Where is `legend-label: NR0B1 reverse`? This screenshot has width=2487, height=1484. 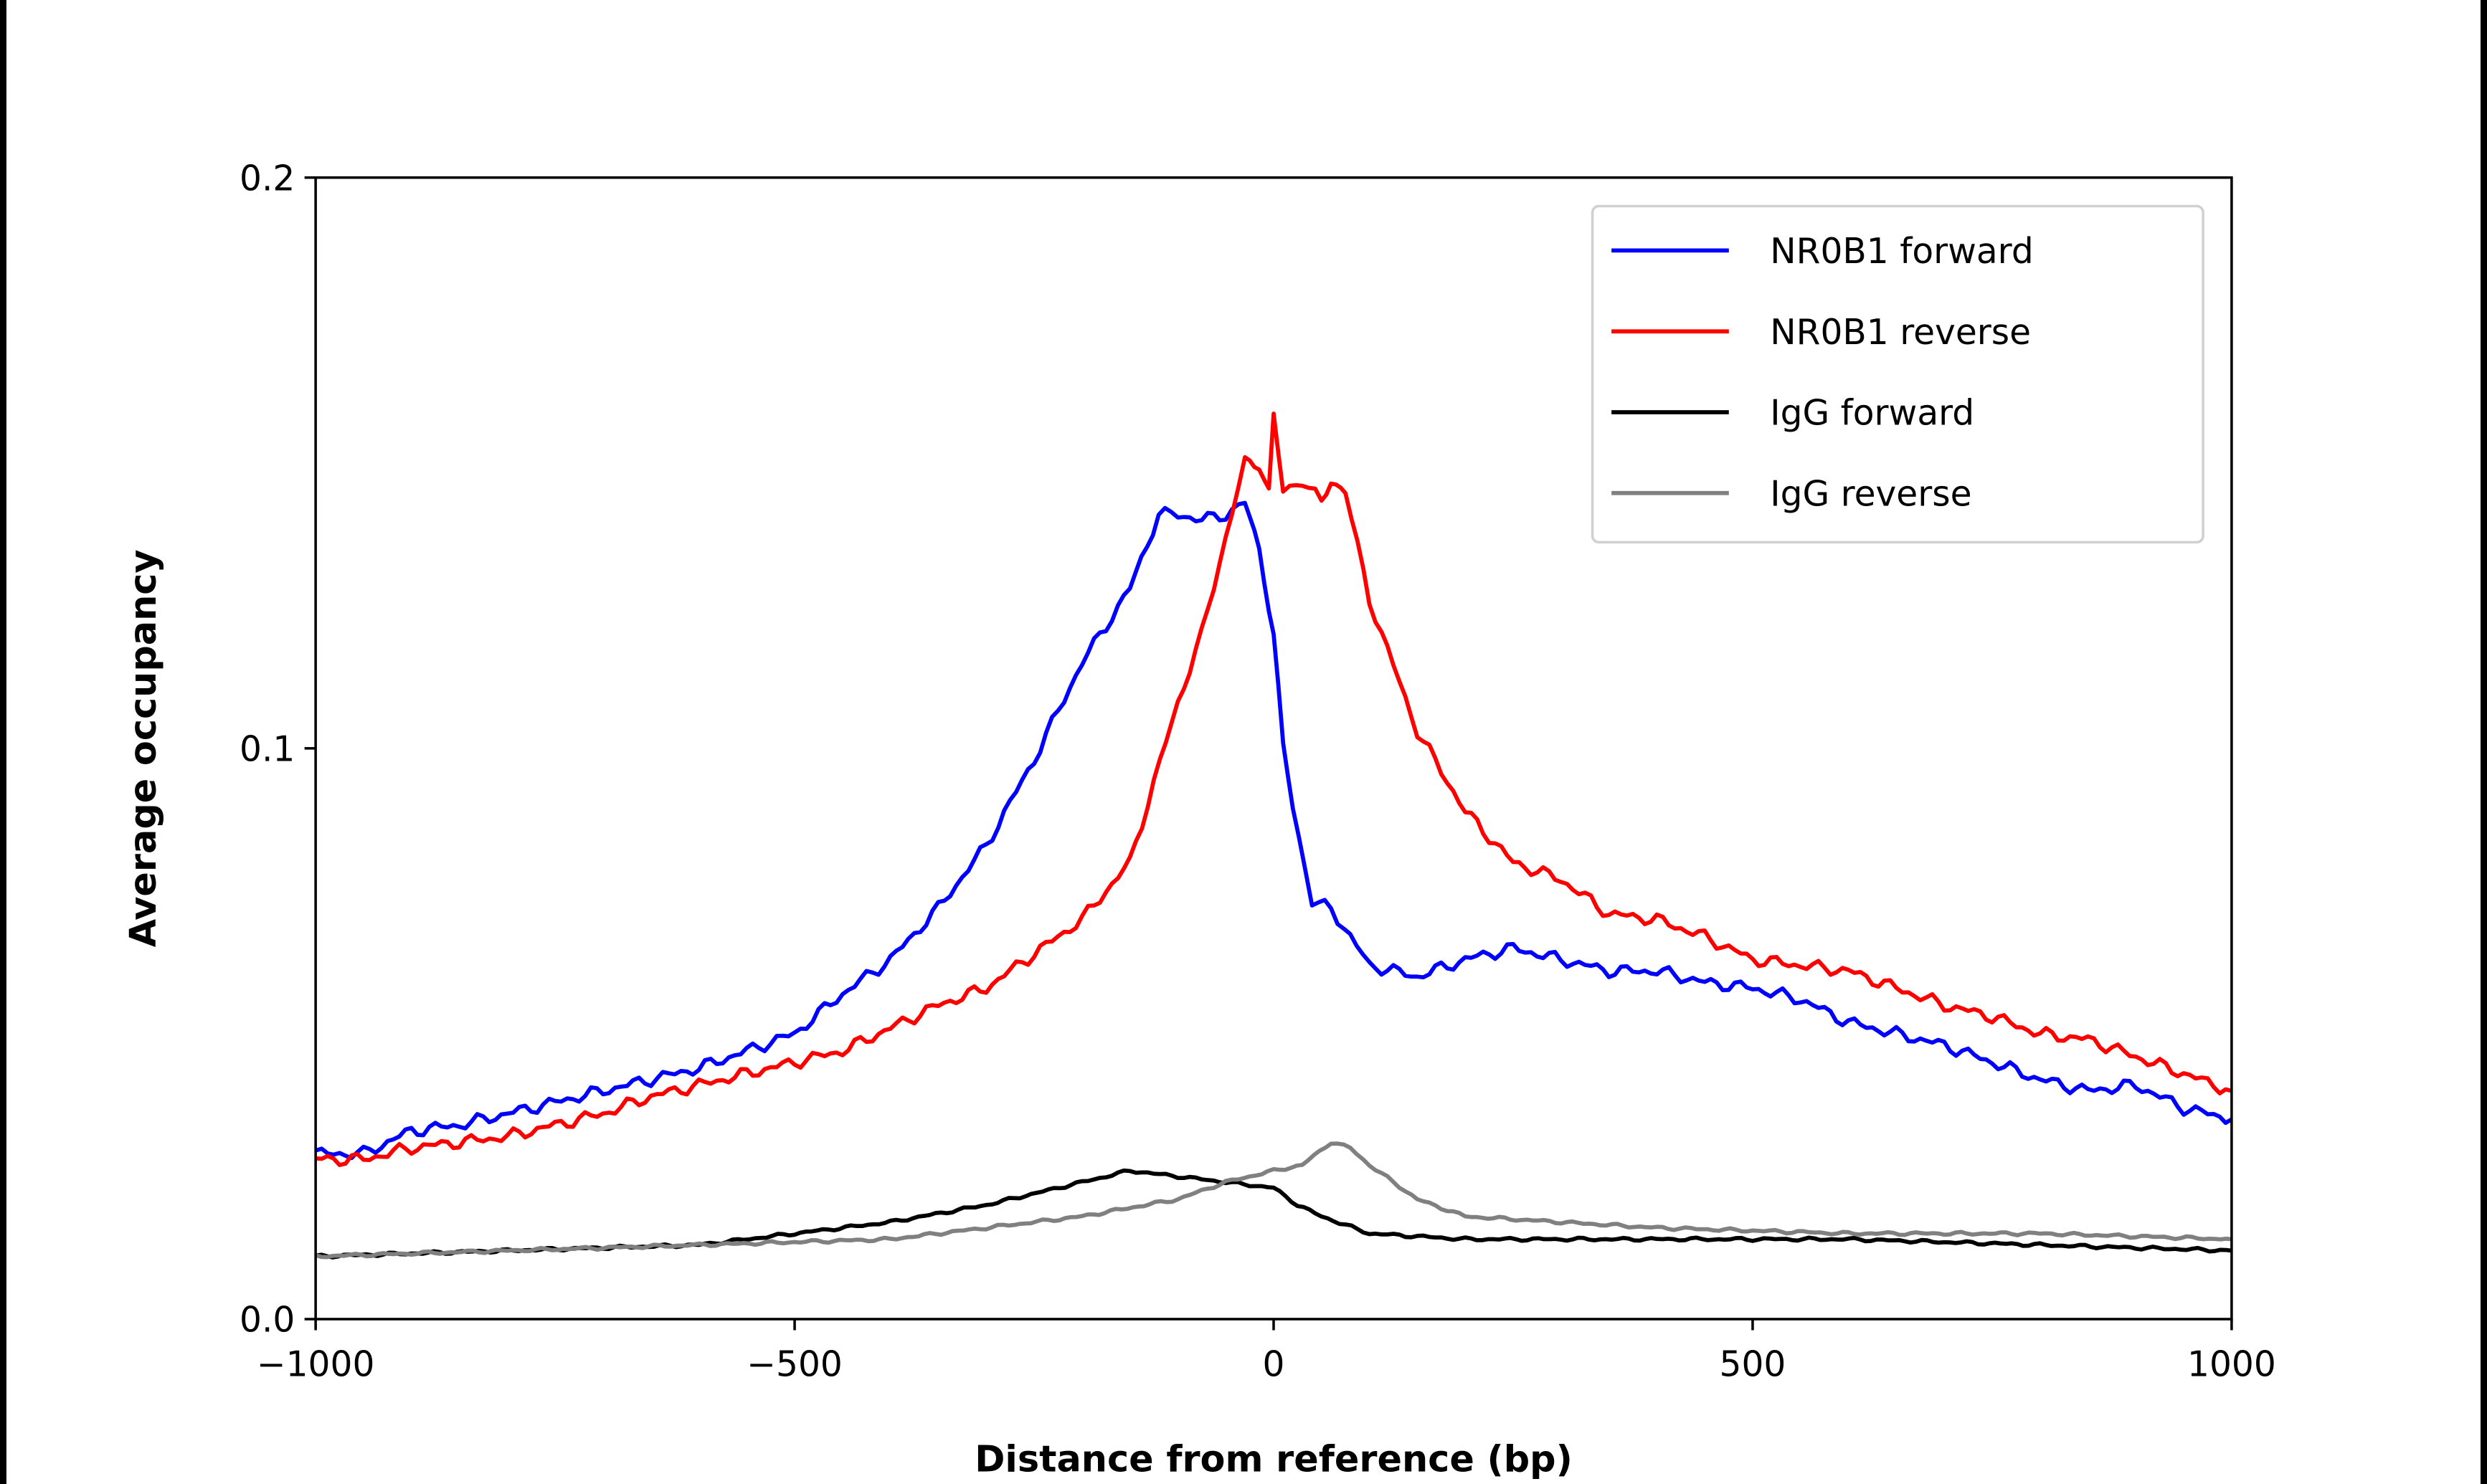 legend-label: NR0B1 reverse is located at coordinates (1901, 333).